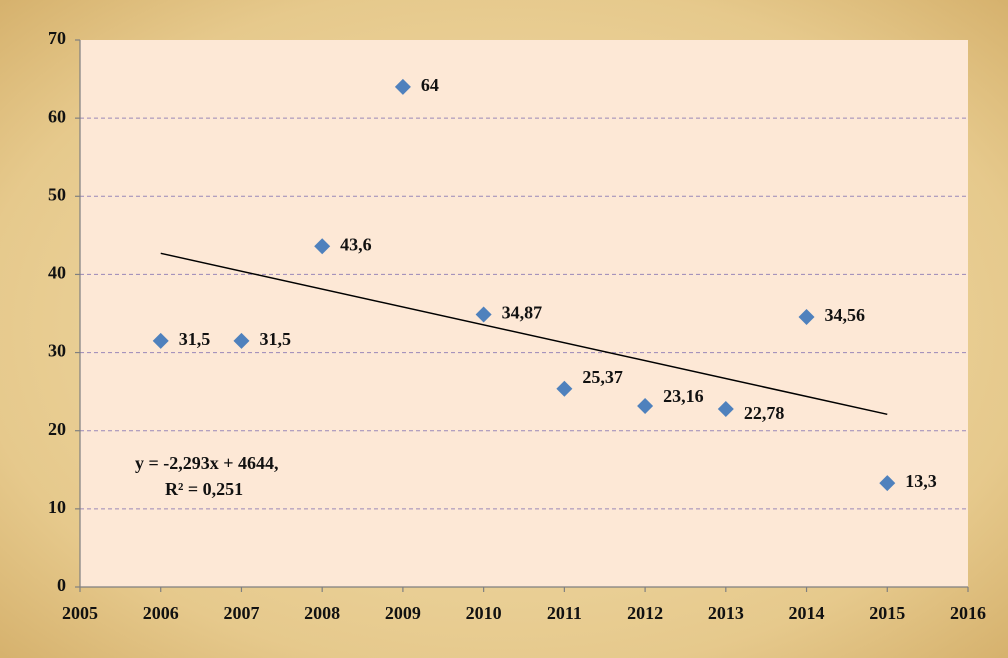 This screenshot has width=1008, height=658. I want to click on x-tick-label: 2005, so click(80, 613).